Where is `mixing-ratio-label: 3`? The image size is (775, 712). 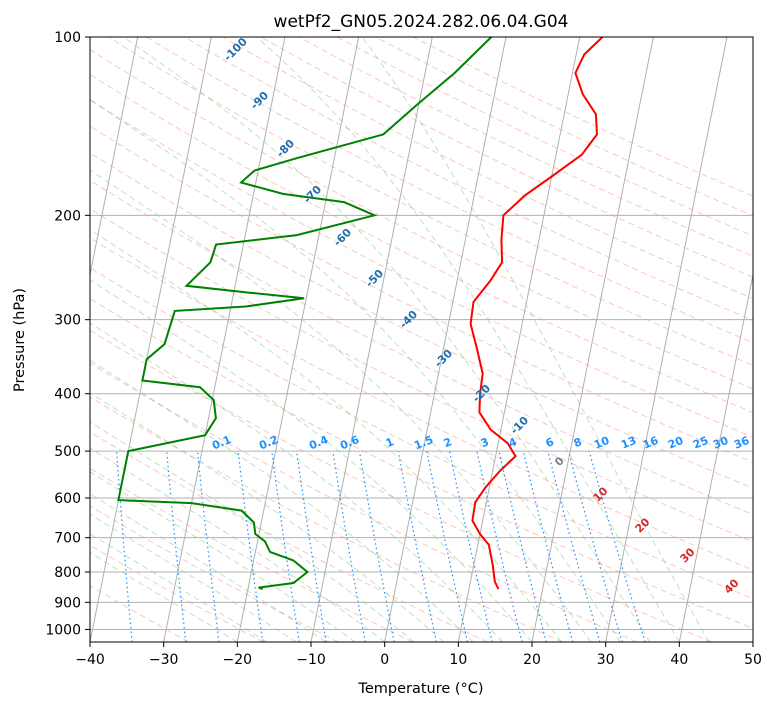
mixing-ratio-label: 3 is located at coordinates (485, 442).